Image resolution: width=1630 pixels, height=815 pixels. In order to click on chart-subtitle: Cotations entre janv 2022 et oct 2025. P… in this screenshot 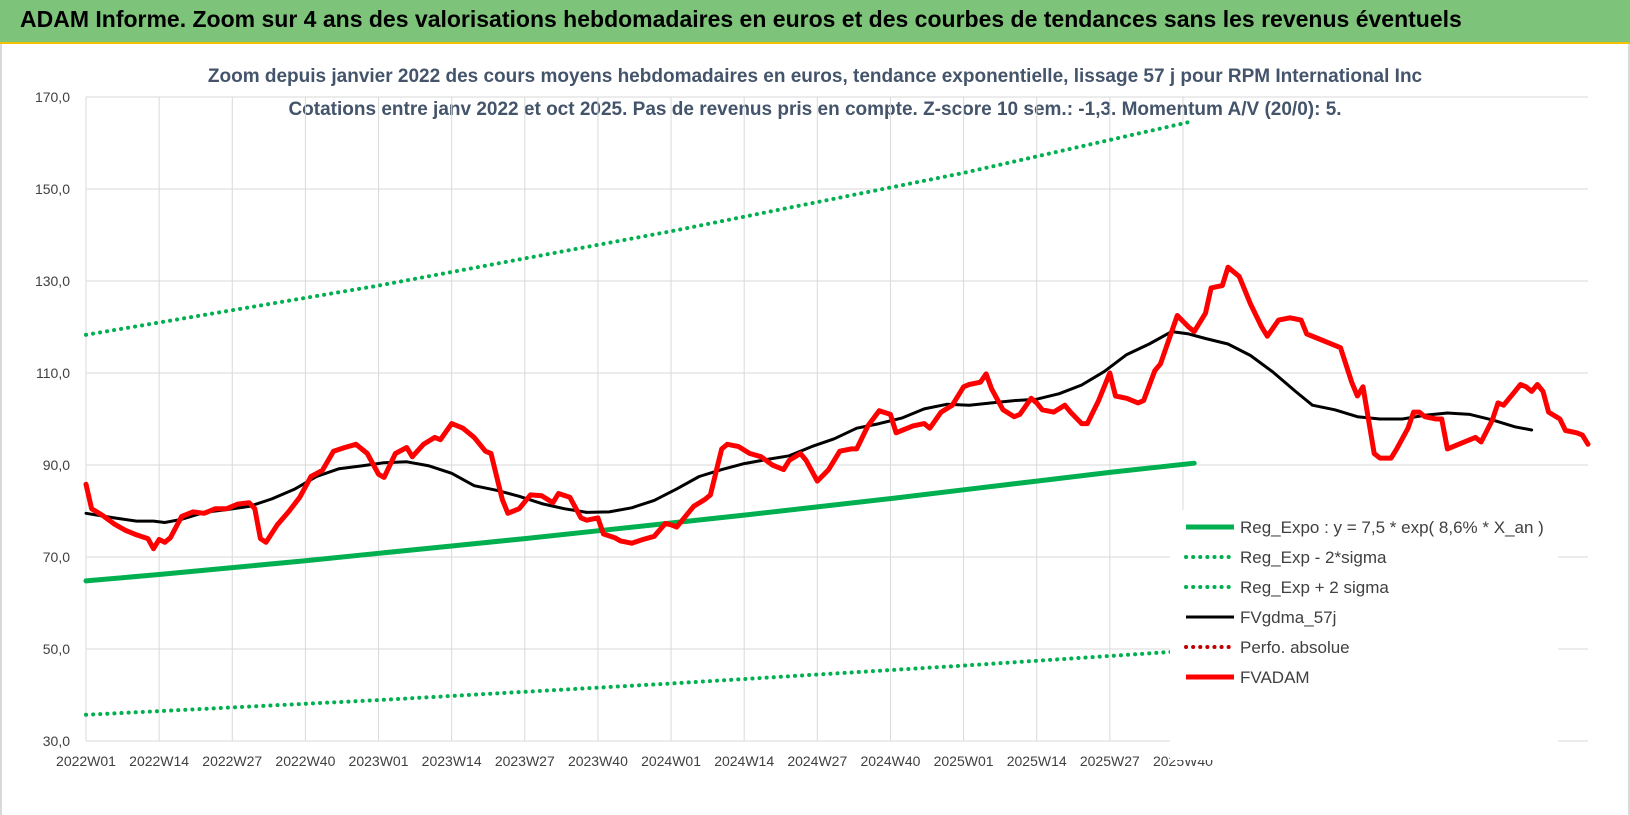, I will do `click(814, 109)`.